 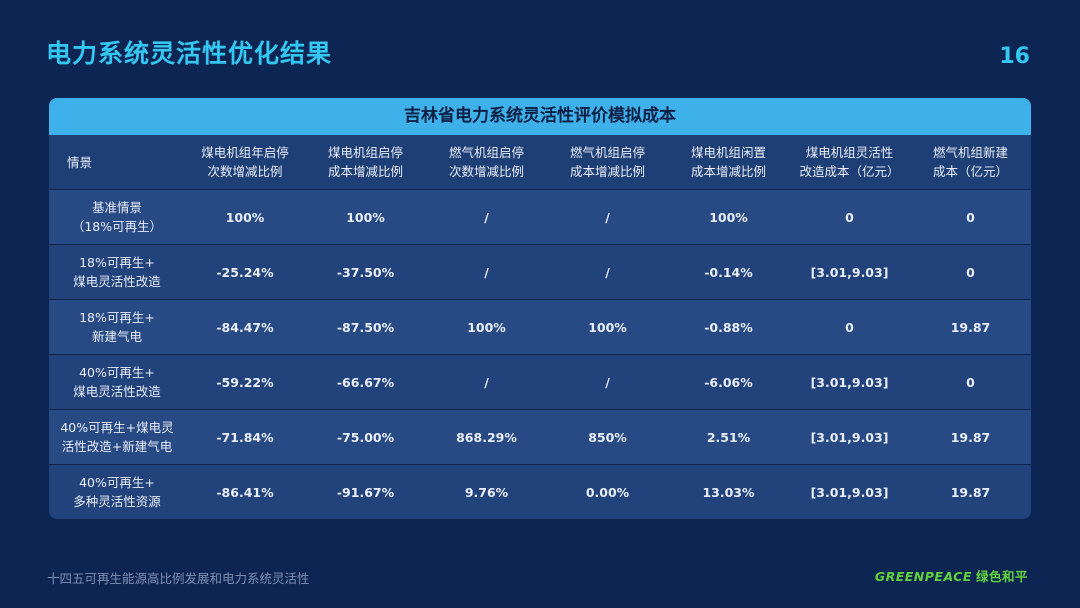 What do you see at coordinates (486, 491) in the screenshot?
I see `value-cell: 9.76%` at bounding box center [486, 491].